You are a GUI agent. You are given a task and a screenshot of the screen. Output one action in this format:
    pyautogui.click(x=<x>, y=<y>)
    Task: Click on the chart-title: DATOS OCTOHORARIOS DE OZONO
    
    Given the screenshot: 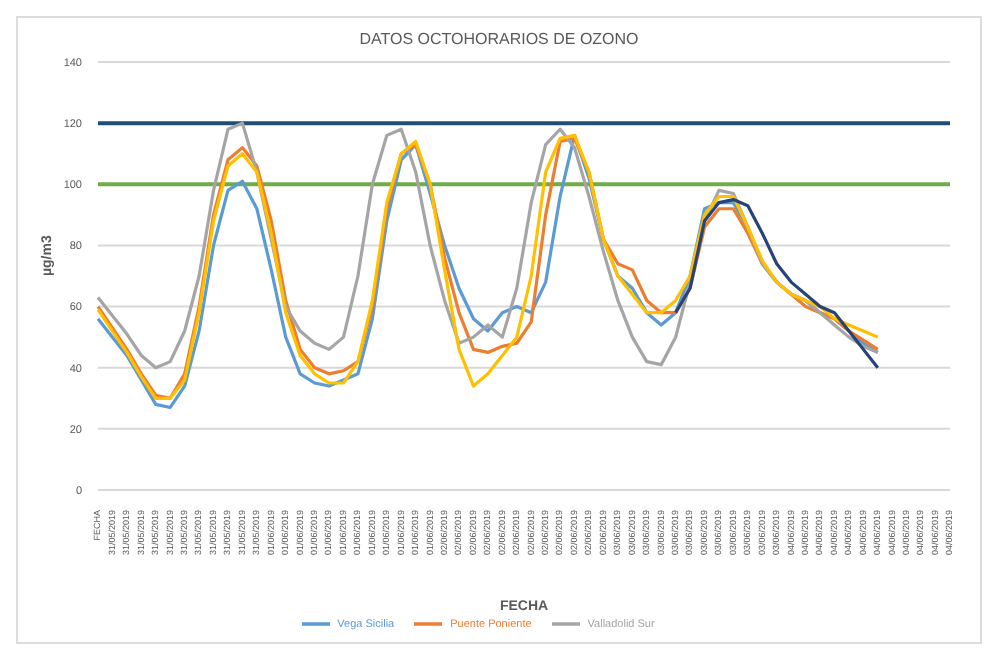 What is the action you would take?
    pyautogui.click(x=499, y=40)
    